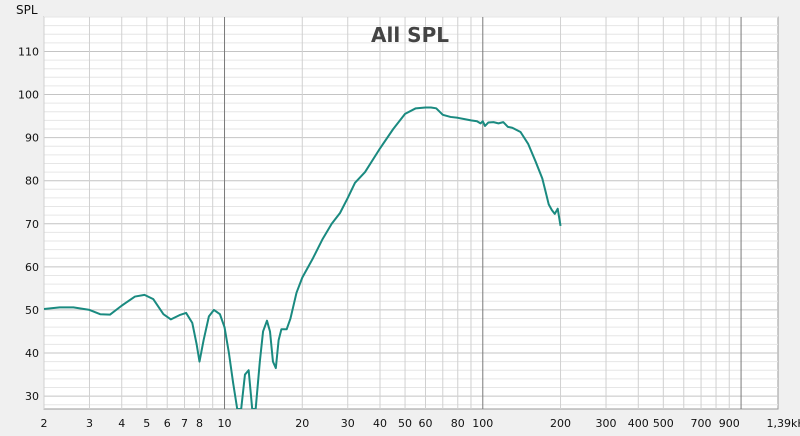 This screenshot has height=436, width=800. What do you see at coordinates (44, 423) in the screenshot?
I see `x-tick-label: 2` at bounding box center [44, 423].